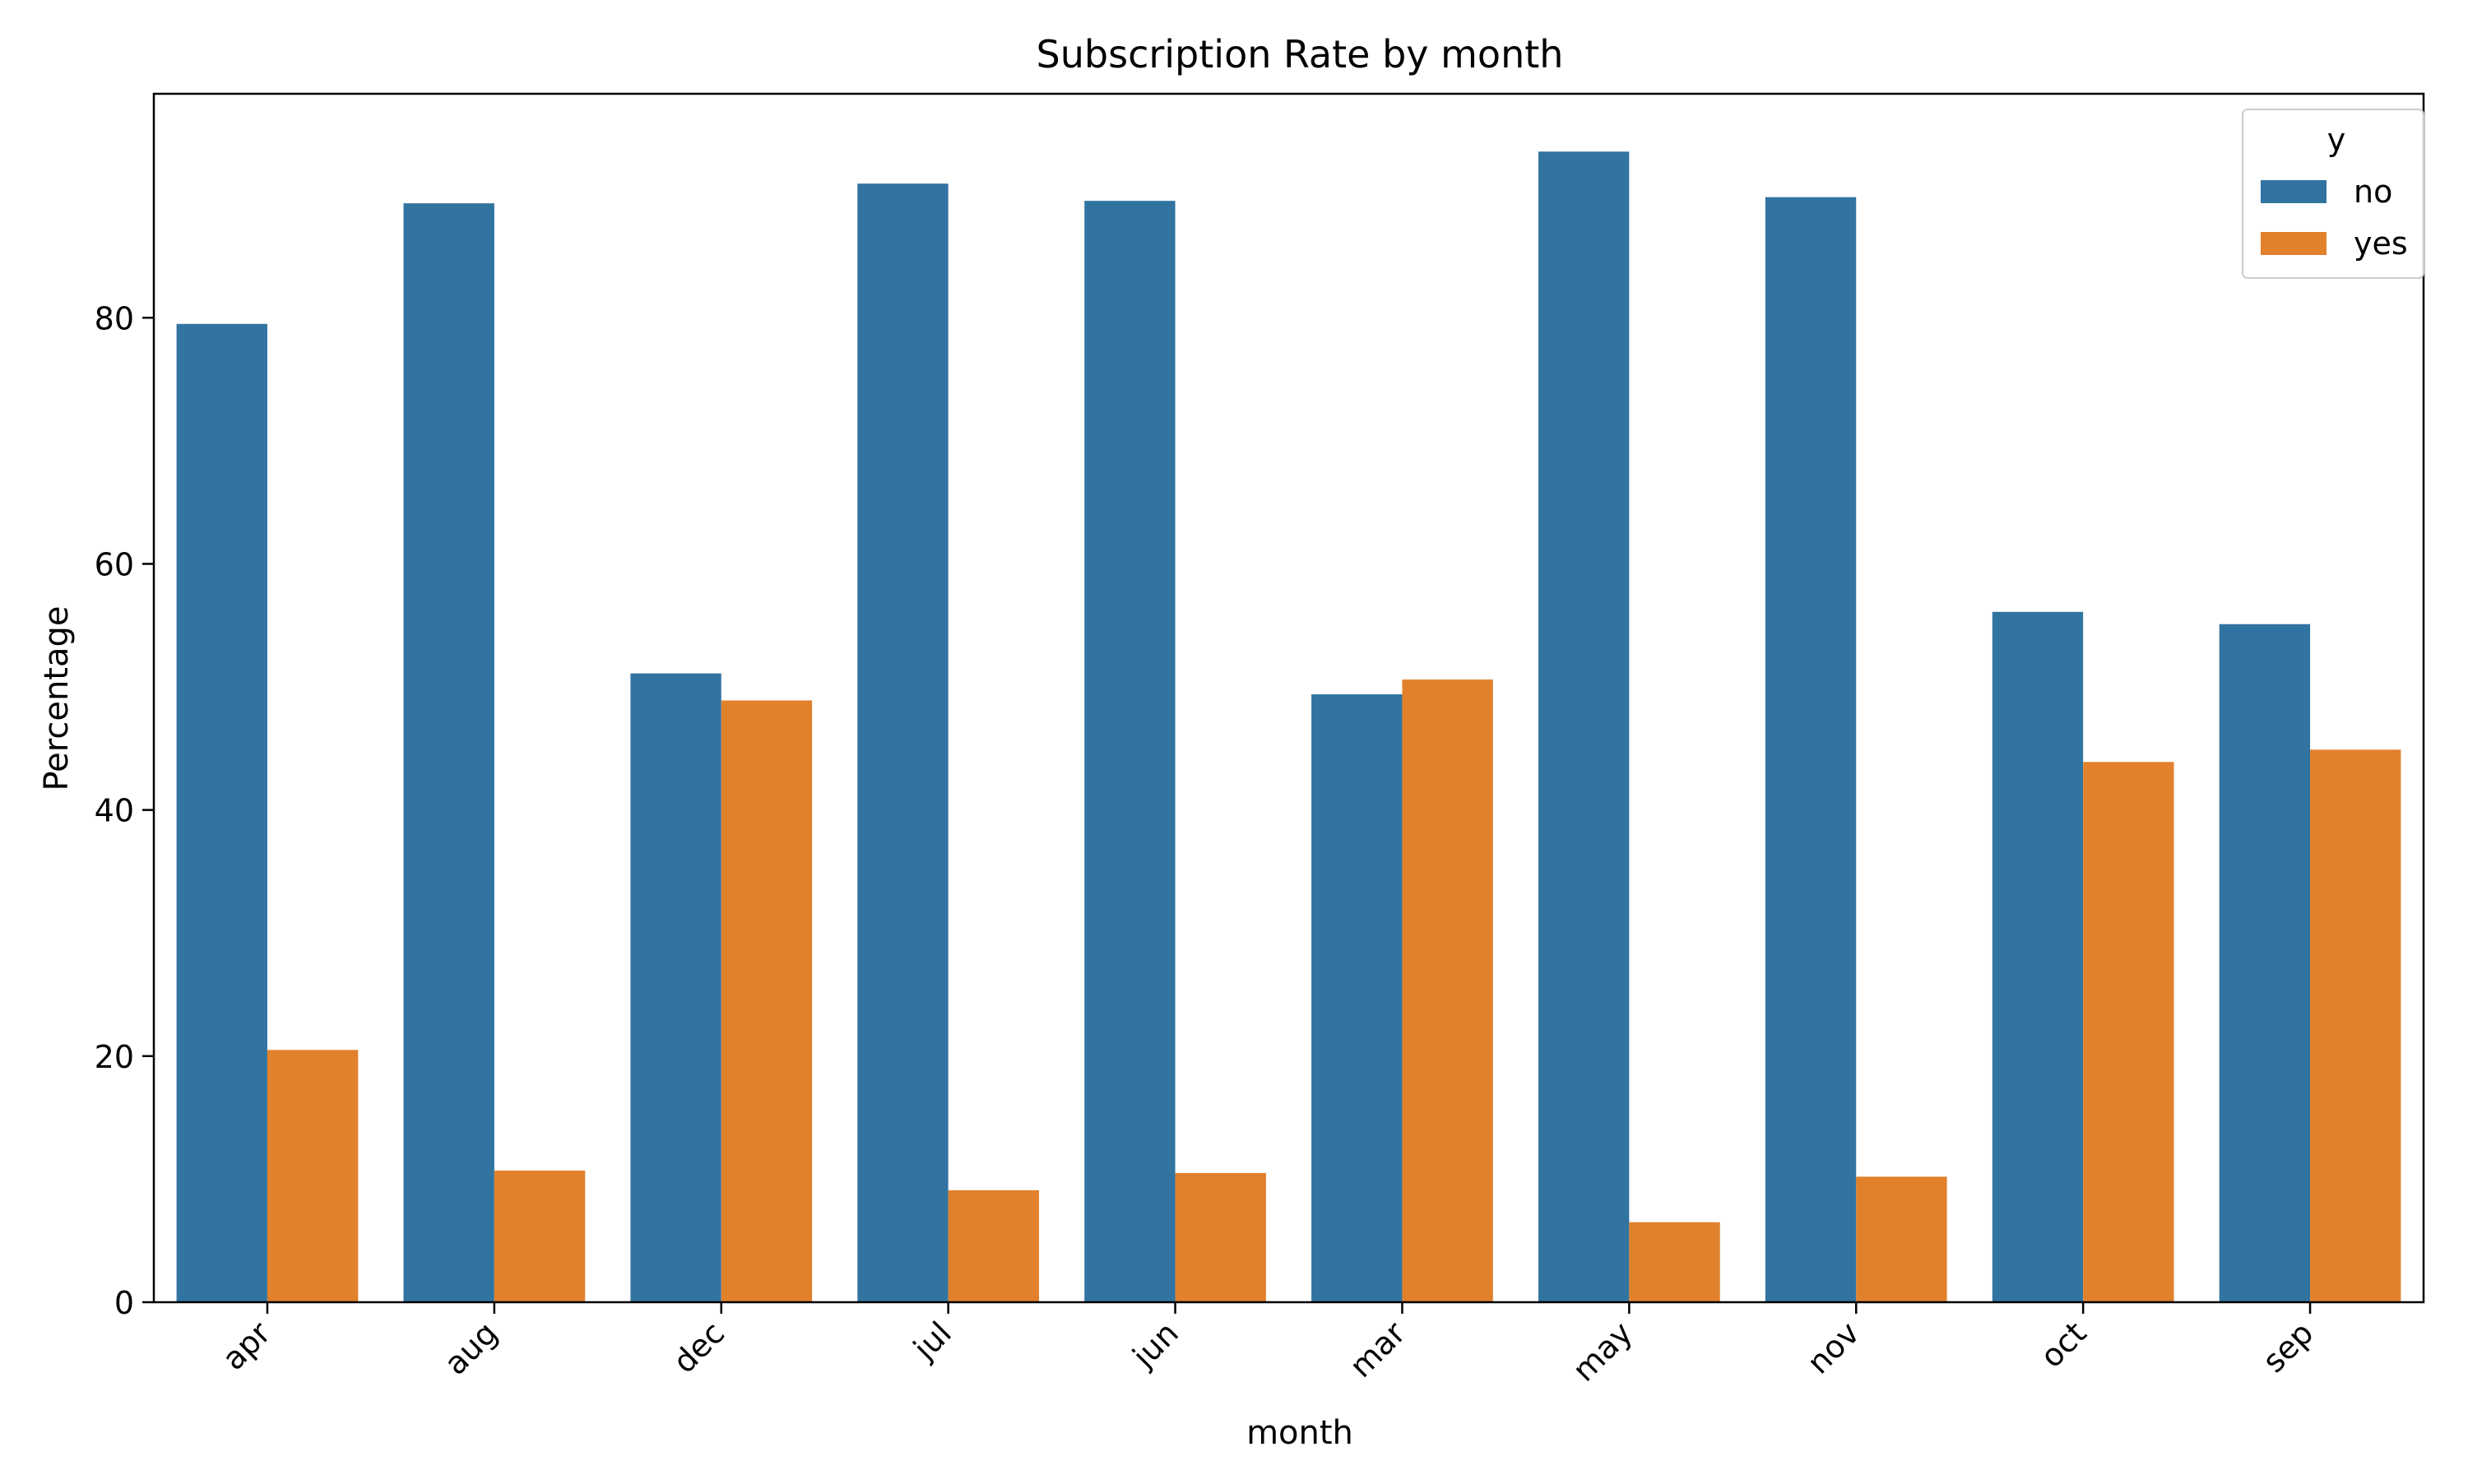 This screenshot has width=2468, height=1484. Describe the element at coordinates (994, 1246) in the screenshot. I see `bar-yes-jul` at that location.